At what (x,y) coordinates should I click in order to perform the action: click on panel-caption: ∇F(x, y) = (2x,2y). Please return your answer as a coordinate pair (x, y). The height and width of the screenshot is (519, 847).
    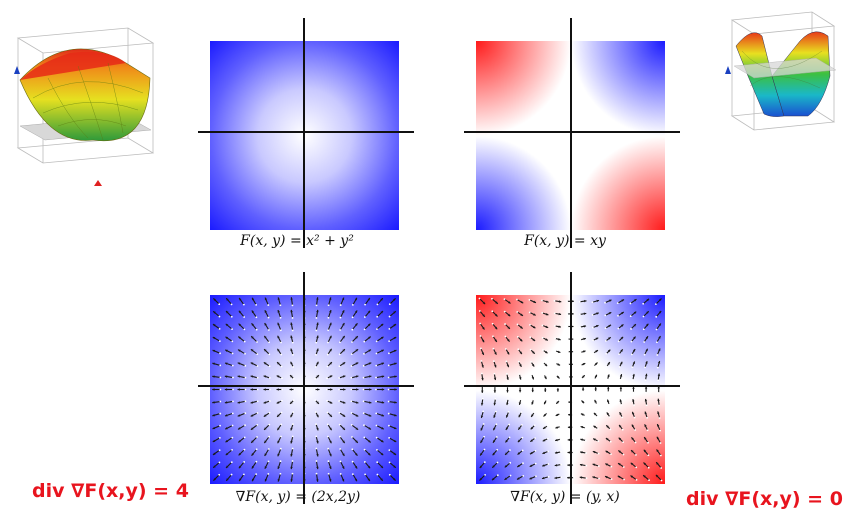
    Looking at the image, I should click on (298, 497).